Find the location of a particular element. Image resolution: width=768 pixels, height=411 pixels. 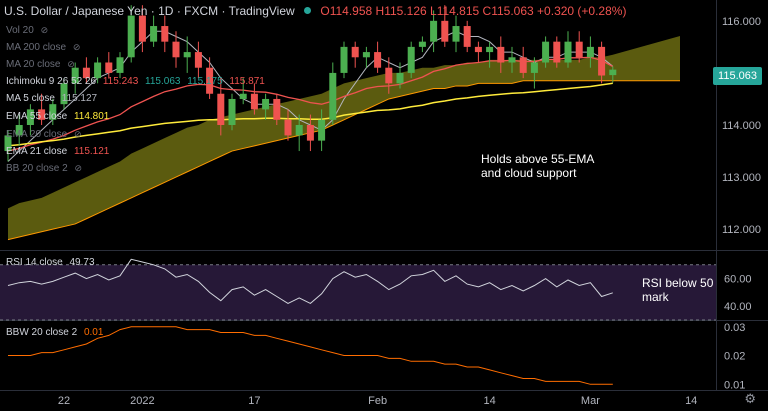

legend-rsi-value: 49.73 is located at coordinates (82, 262).